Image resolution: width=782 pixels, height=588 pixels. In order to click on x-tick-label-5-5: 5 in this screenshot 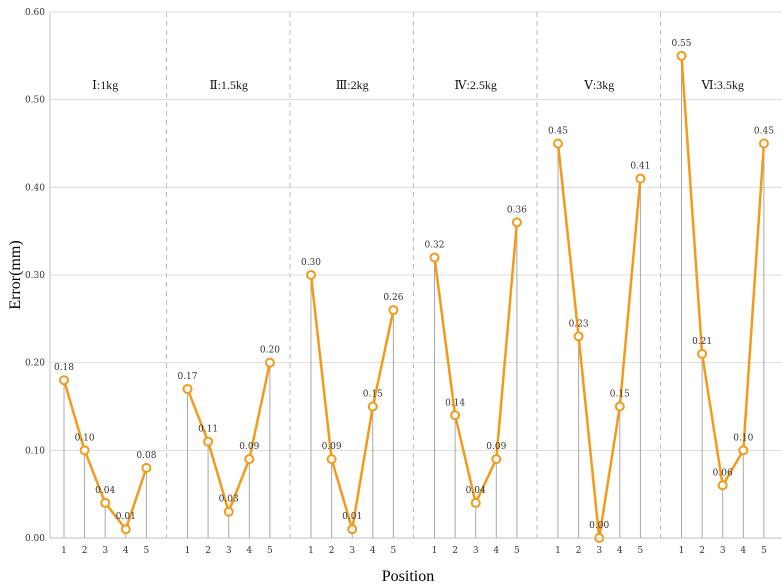, I will do `click(641, 551)`.